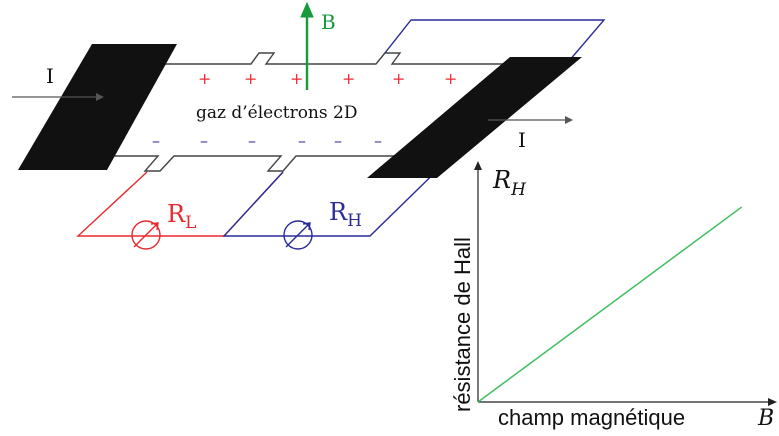 This screenshot has height=436, width=779. I want to click on y-axis-arrow, so click(478, 165).